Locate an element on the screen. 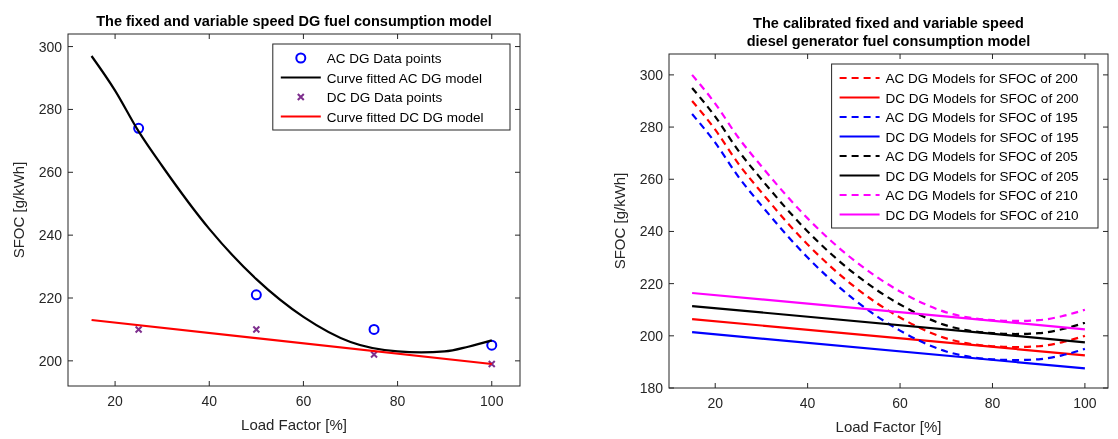  chart-title: The calibrated fixed and variable speed diesel generator fuel consumption model is located at coordinates (888, 32).